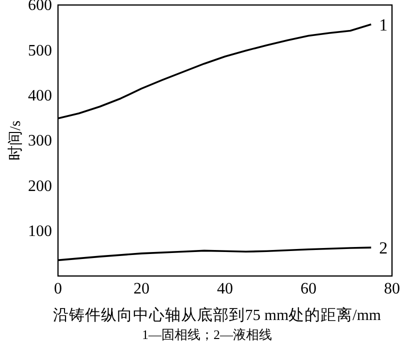 This screenshot has height=344, width=400. I want to click on x-tick-label: 20, so click(142, 289).